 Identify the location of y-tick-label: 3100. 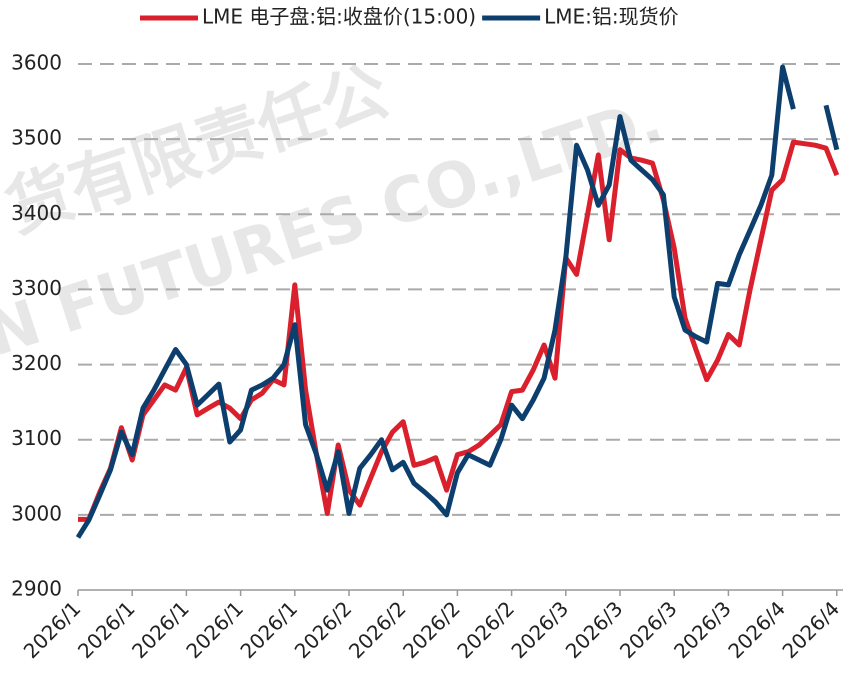
(36, 438).